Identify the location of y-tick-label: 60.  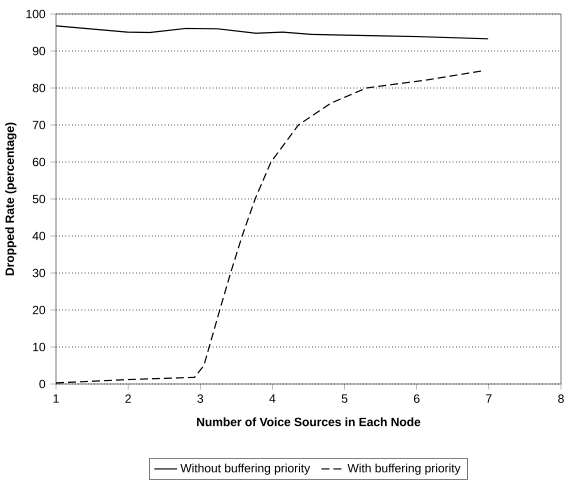
(39, 162).